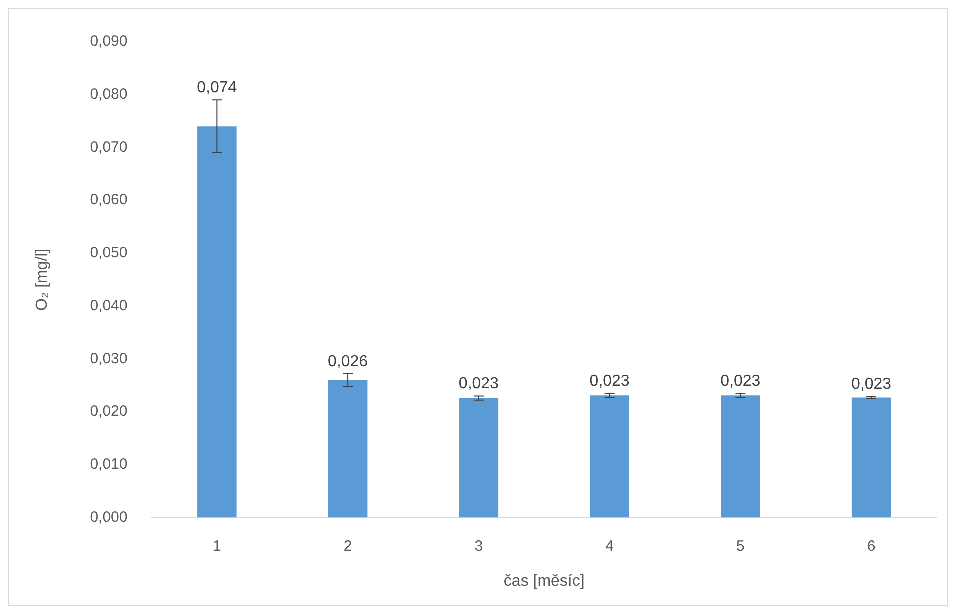 This screenshot has width=957, height=614. Describe the element at coordinates (348, 361) in the screenshot. I see `data-label: 0,026` at that location.